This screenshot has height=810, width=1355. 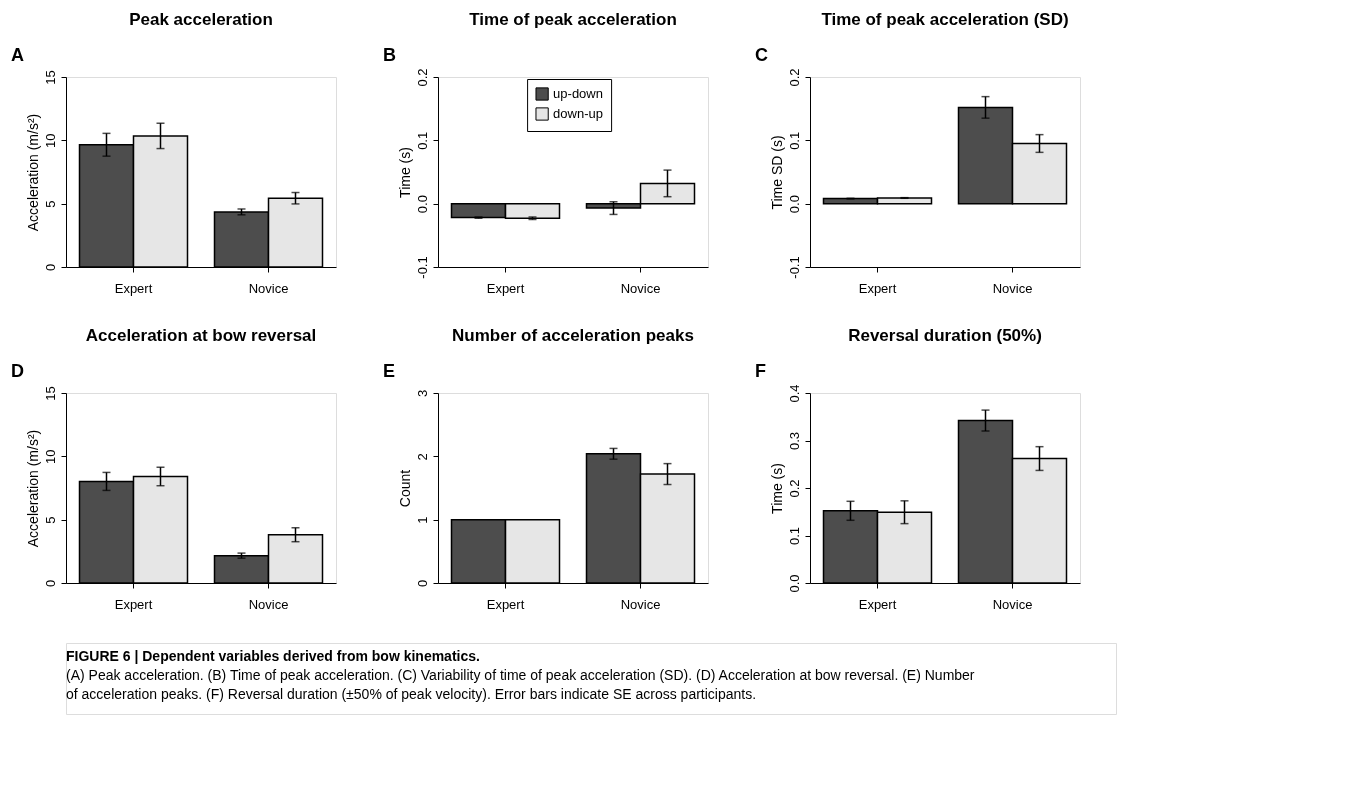 I want to click on chart-title: Acceleration at bow reversal, so click(x=201, y=335).